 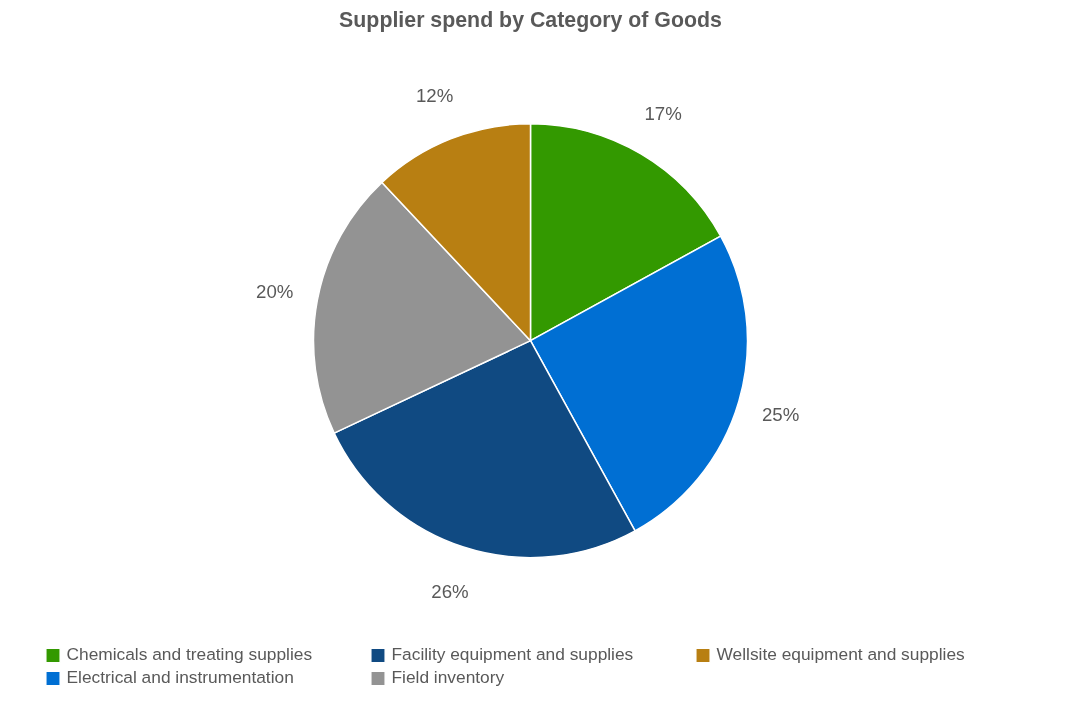 What do you see at coordinates (513, 654) in the screenshot?
I see `legend-label: Facility equipment and supplies` at bounding box center [513, 654].